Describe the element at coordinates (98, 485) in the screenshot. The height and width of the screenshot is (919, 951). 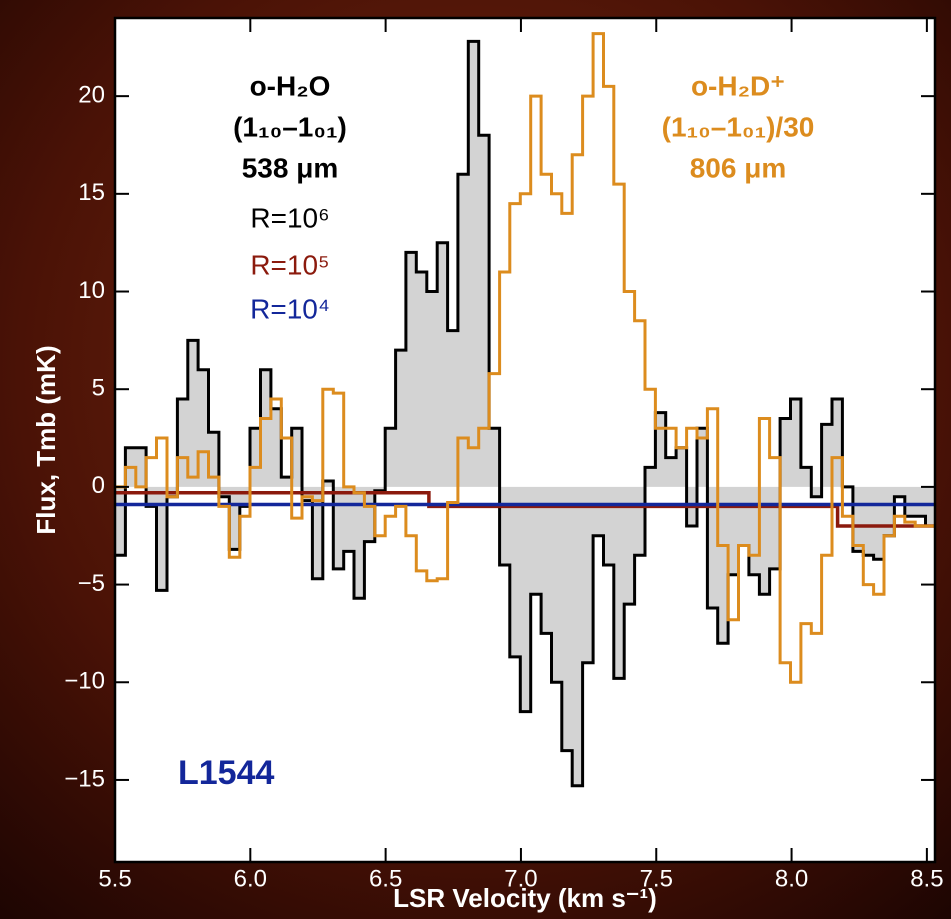
I see `y-tick-label: 0` at that location.